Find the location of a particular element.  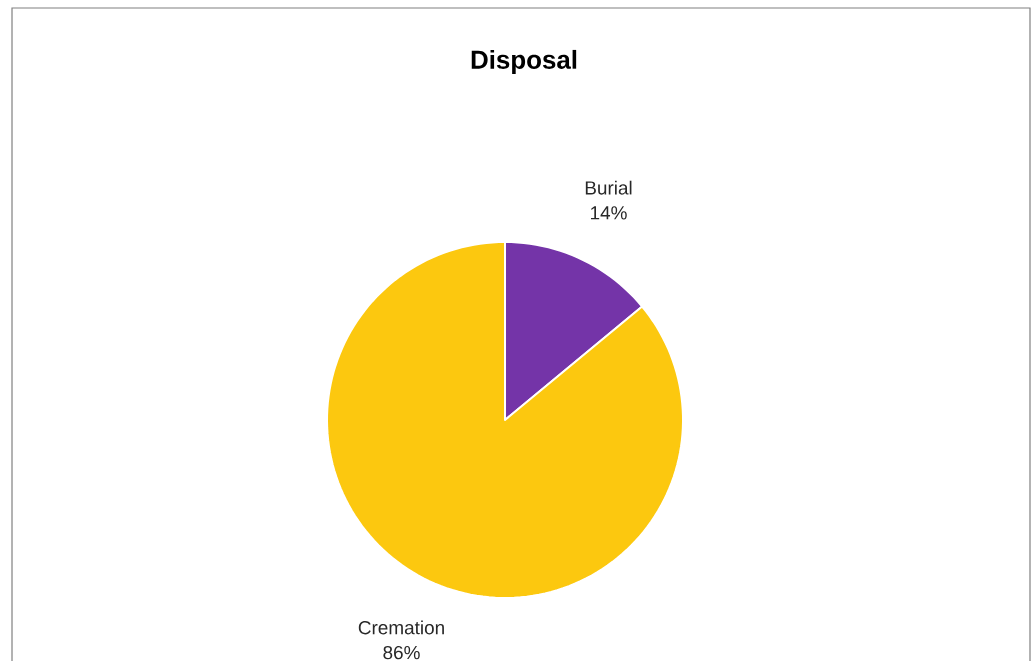

slice-label: Cremation is located at coordinates (401, 627).